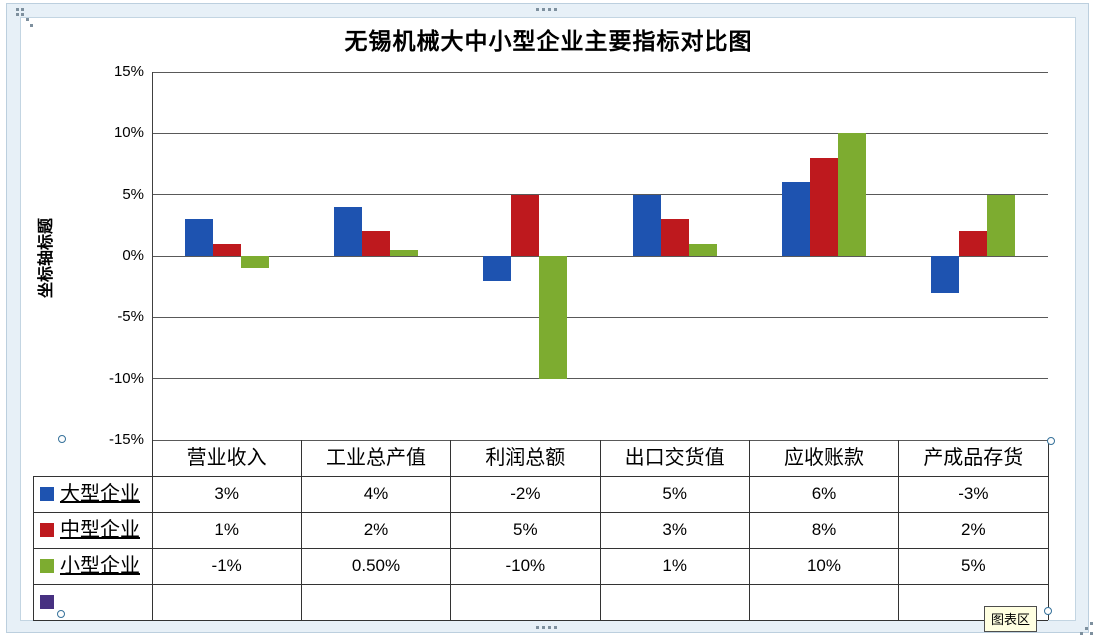 The height and width of the screenshot is (640, 1097). I want to click on chart-title: 无锡机械大中小型企业主要指标对比图, so click(548, 41).